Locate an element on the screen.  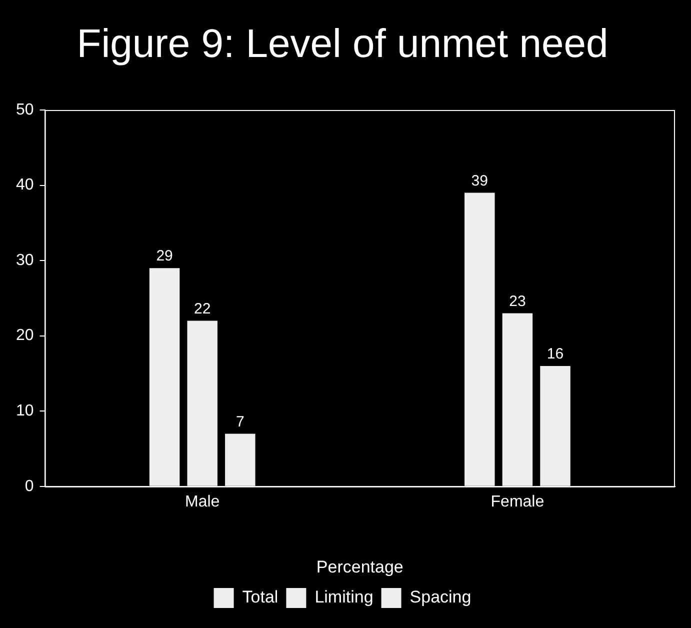
data-label: 22 is located at coordinates (202, 309).